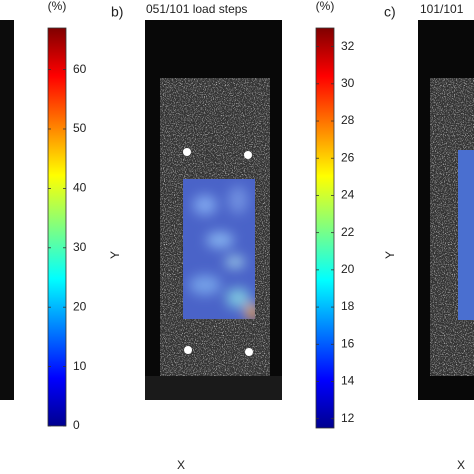 The width and height of the screenshot is (474, 474). What do you see at coordinates (348, 157) in the screenshot?
I see `tick-label: 26` at bounding box center [348, 157].